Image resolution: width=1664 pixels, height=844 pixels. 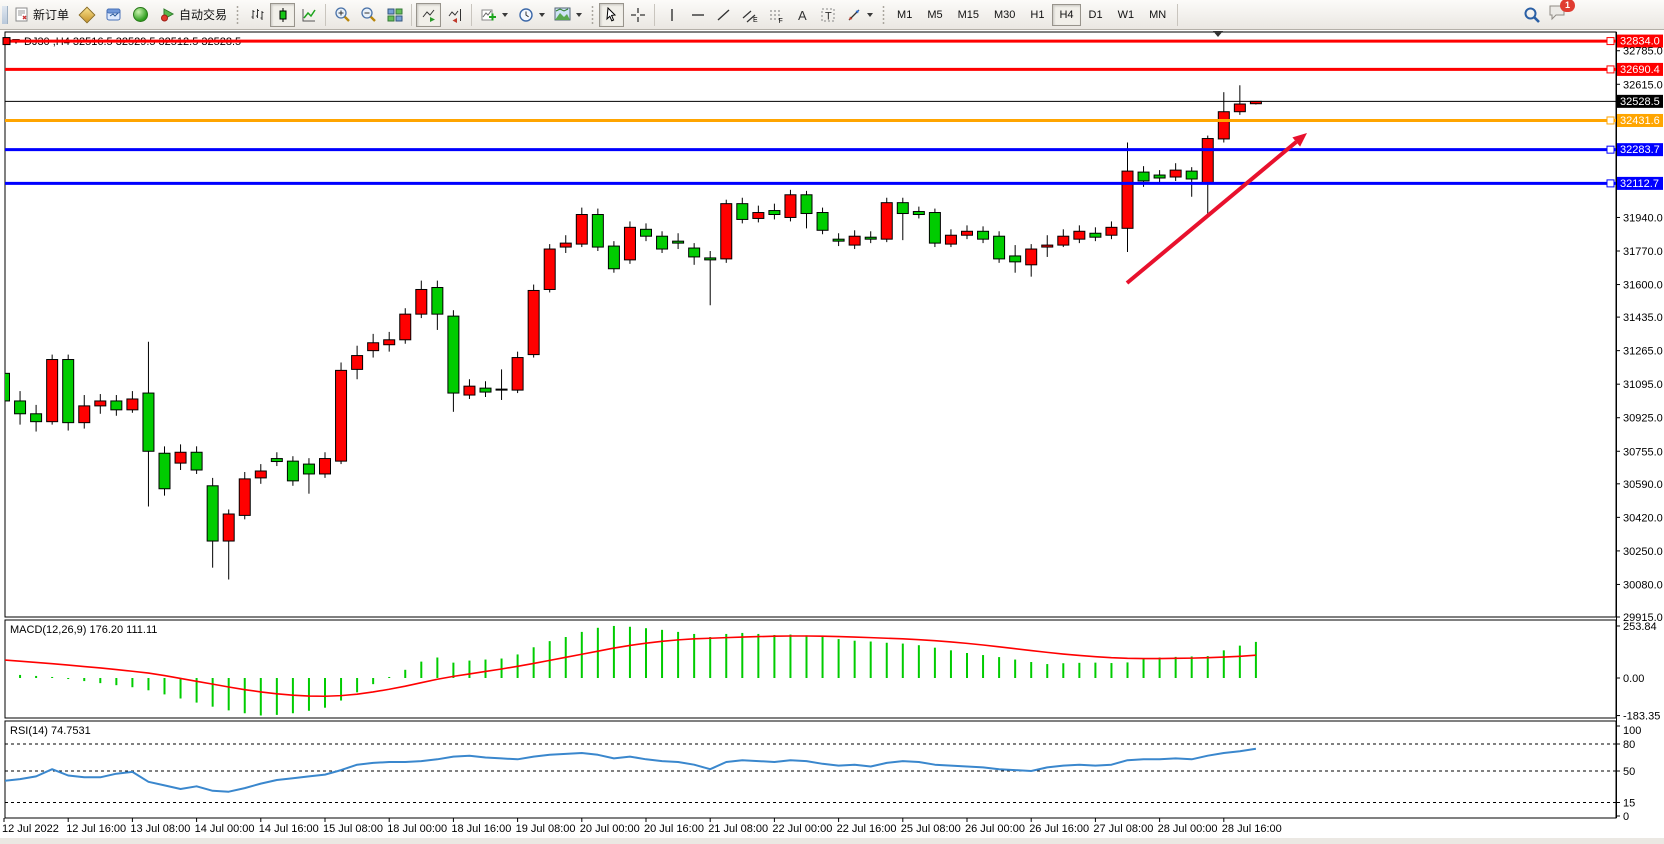 What do you see at coordinates (50, 731) in the screenshot?
I see `rsi-label: RSI(14) 74.7531` at bounding box center [50, 731].